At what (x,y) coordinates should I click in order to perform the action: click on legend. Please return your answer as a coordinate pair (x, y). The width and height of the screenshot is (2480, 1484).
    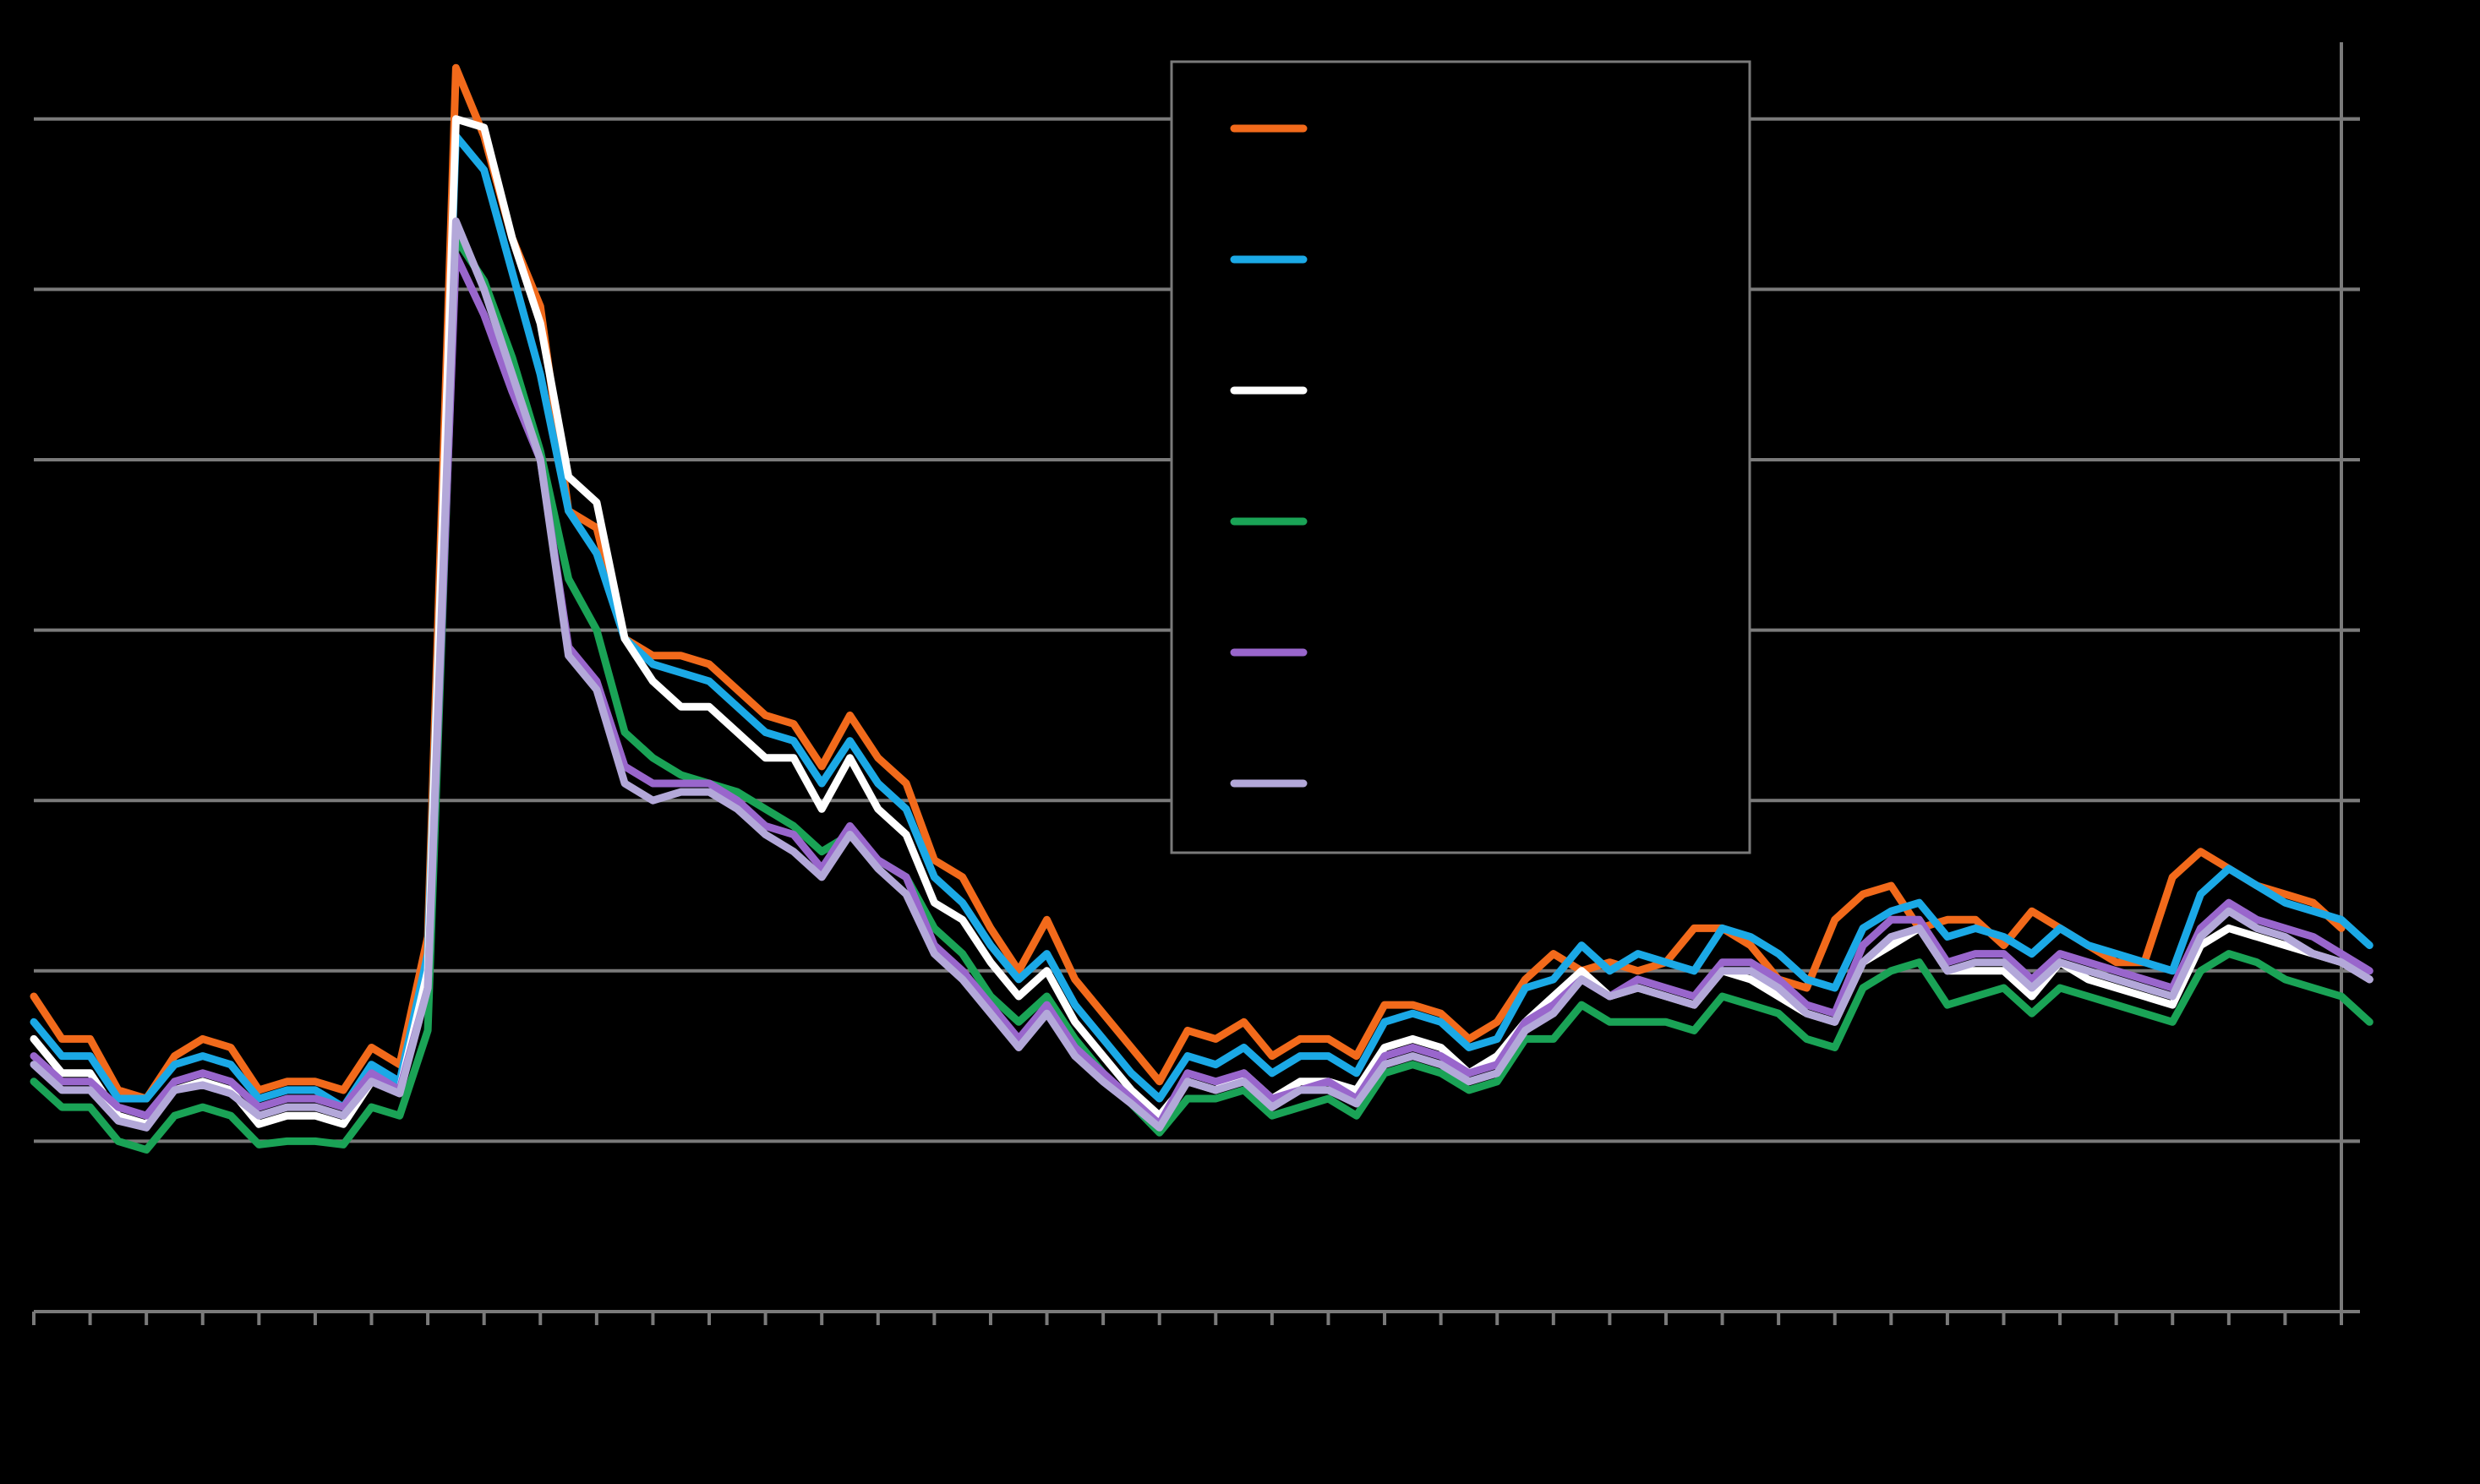
    Looking at the image, I should click on (1460, 457).